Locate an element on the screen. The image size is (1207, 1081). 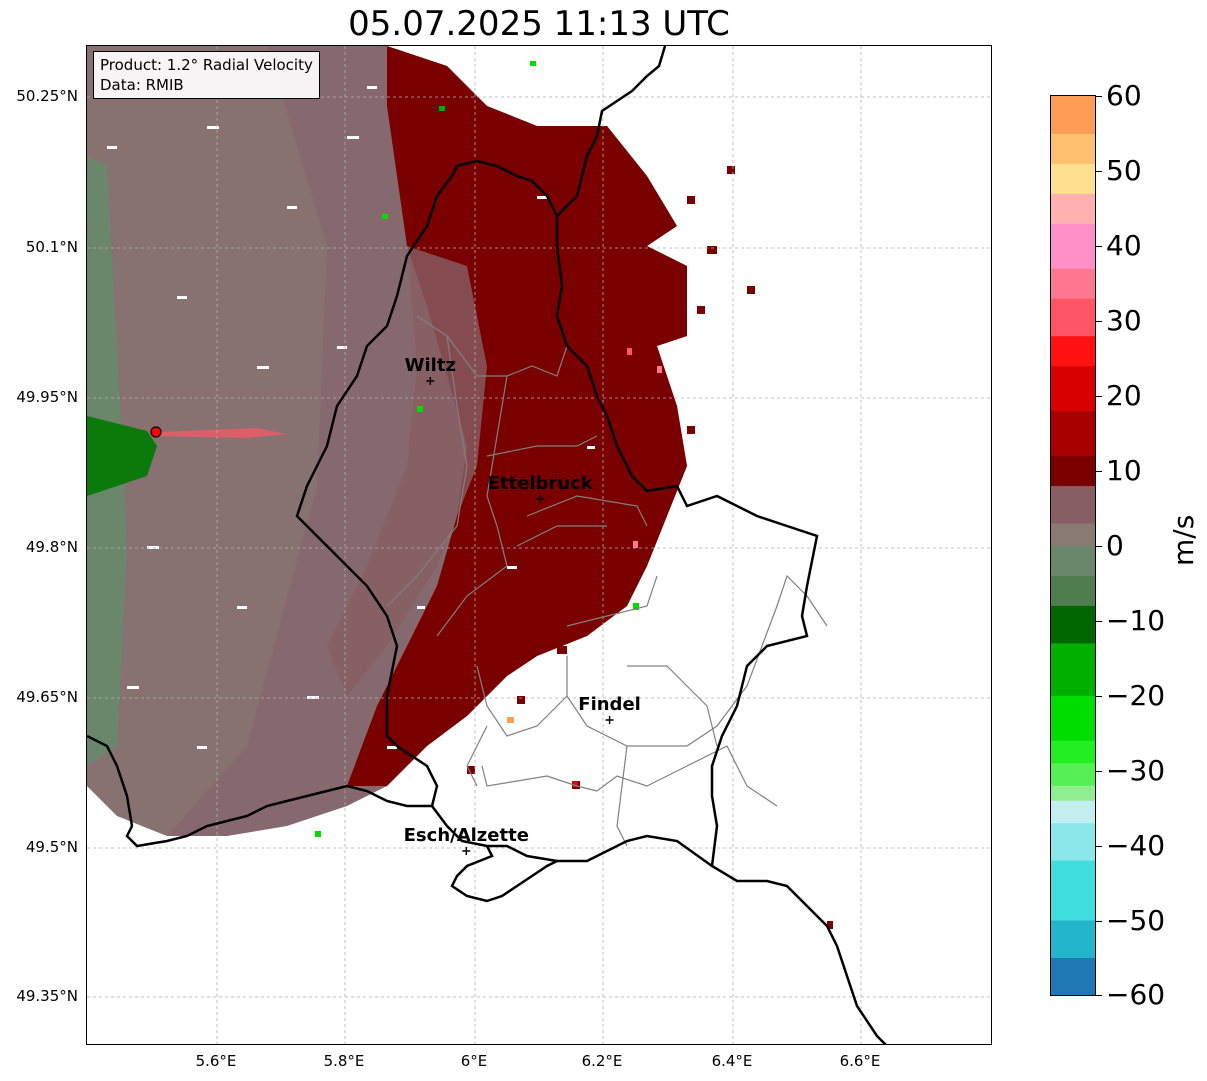
latitude-label: 49.95°N is located at coordinates (47, 397).